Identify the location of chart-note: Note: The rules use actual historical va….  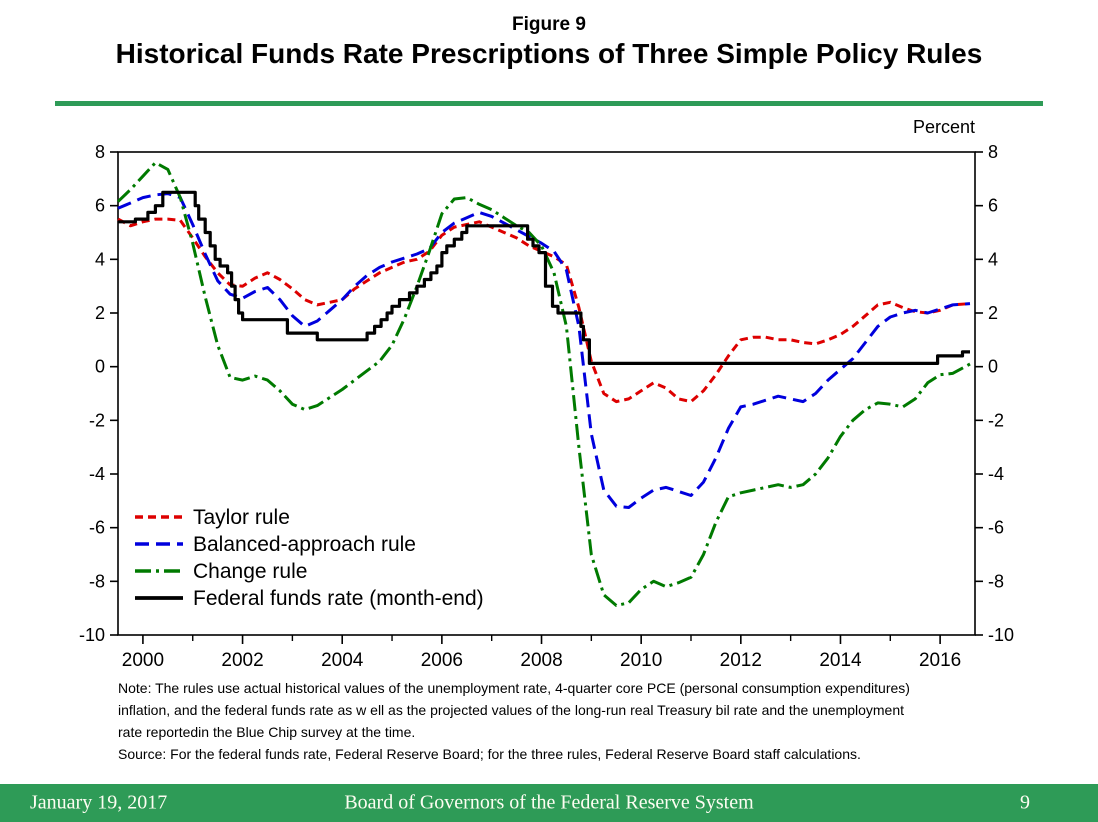
(558, 721).